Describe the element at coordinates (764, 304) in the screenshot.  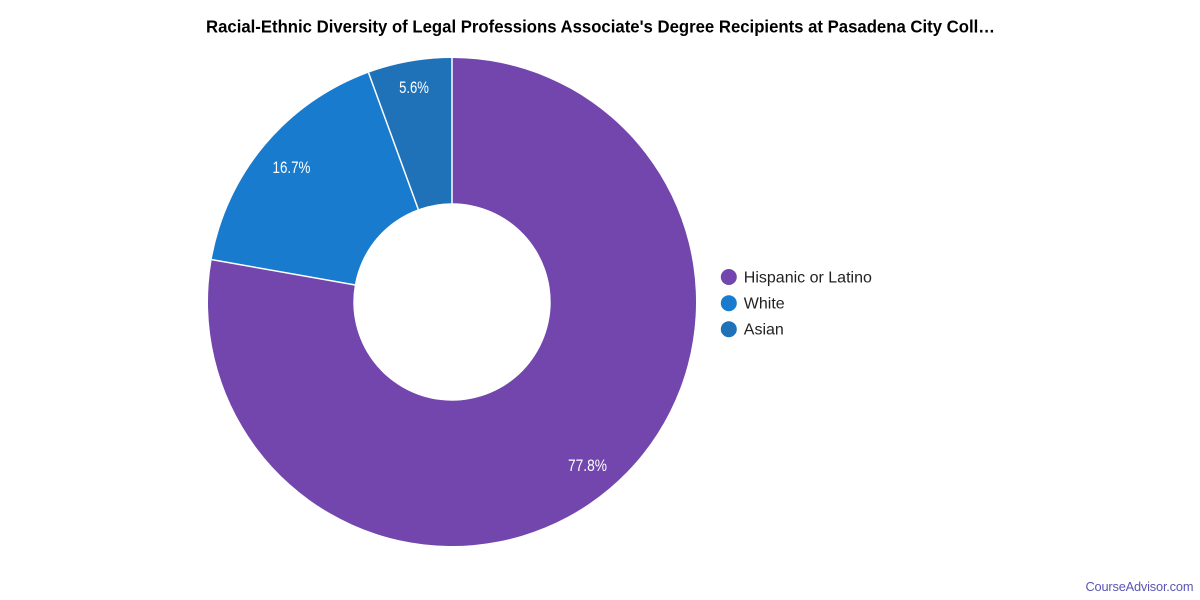
I see `svg-text: White` at that location.